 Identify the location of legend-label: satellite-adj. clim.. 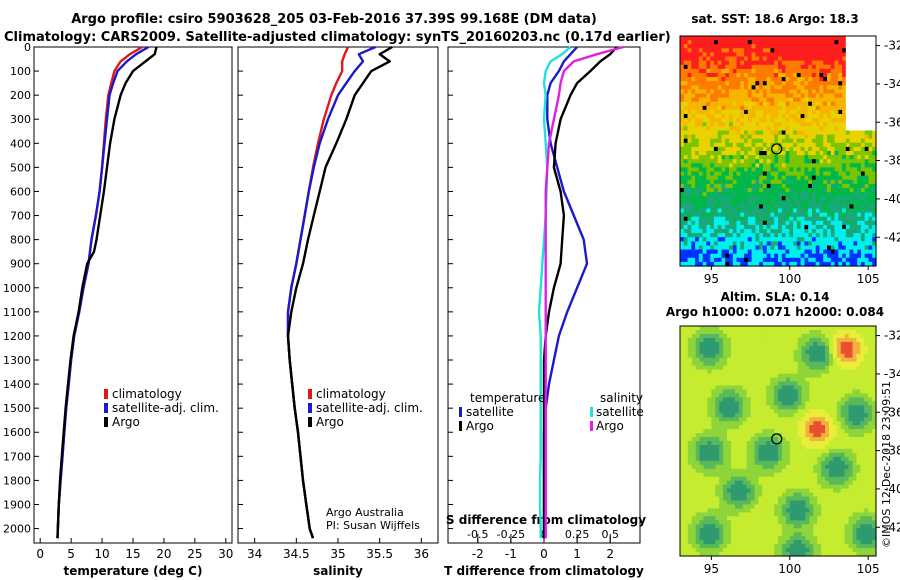
(369, 408).